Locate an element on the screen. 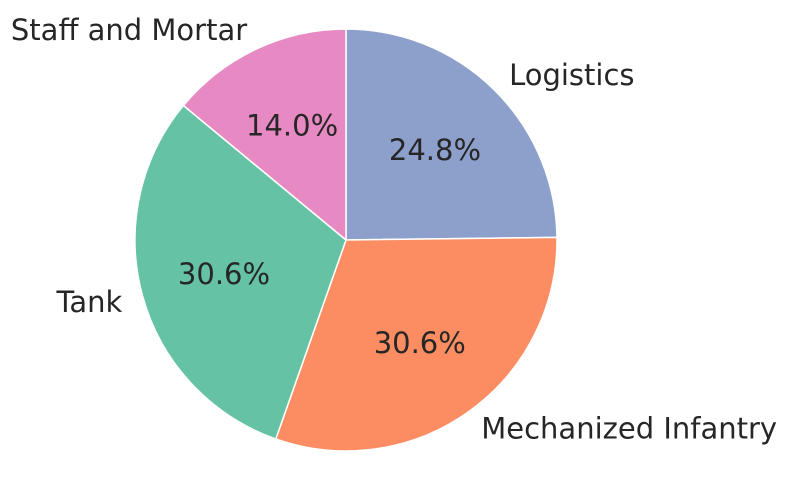  pct-label-staff-and-mortar: 14.0% is located at coordinates (292, 125).